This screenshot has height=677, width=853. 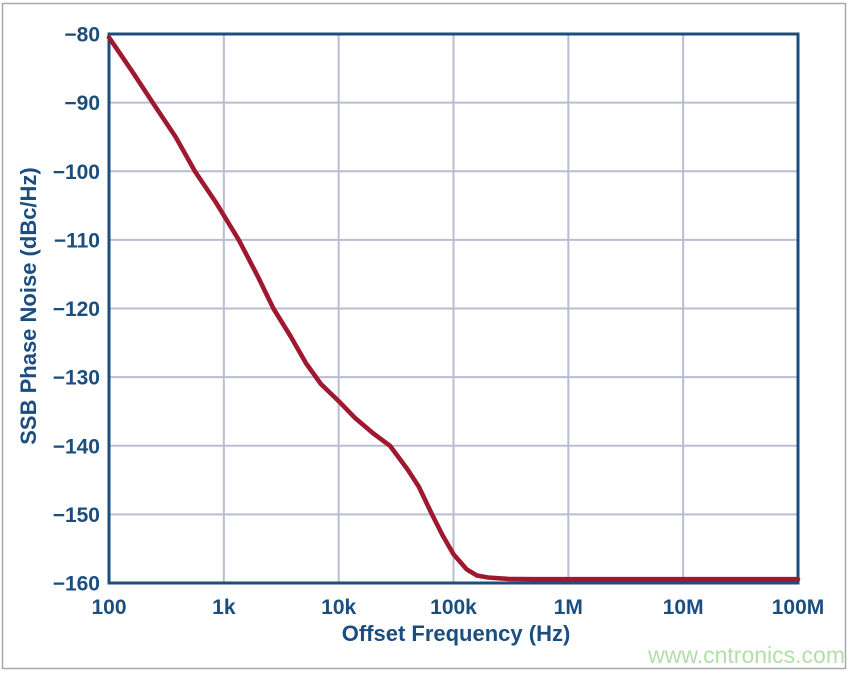 I want to click on y-tick-label: −90, so click(x=82, y=103).